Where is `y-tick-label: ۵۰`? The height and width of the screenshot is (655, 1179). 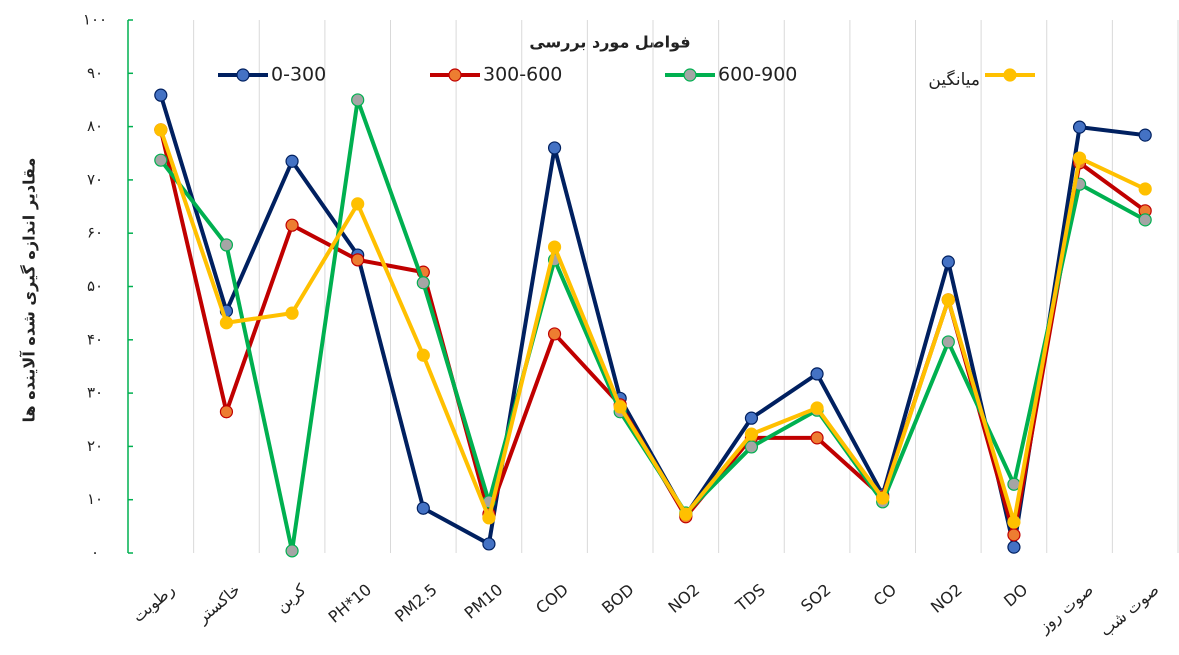 y-tick-label: ۵۰ is located at coordinates (95, 286).